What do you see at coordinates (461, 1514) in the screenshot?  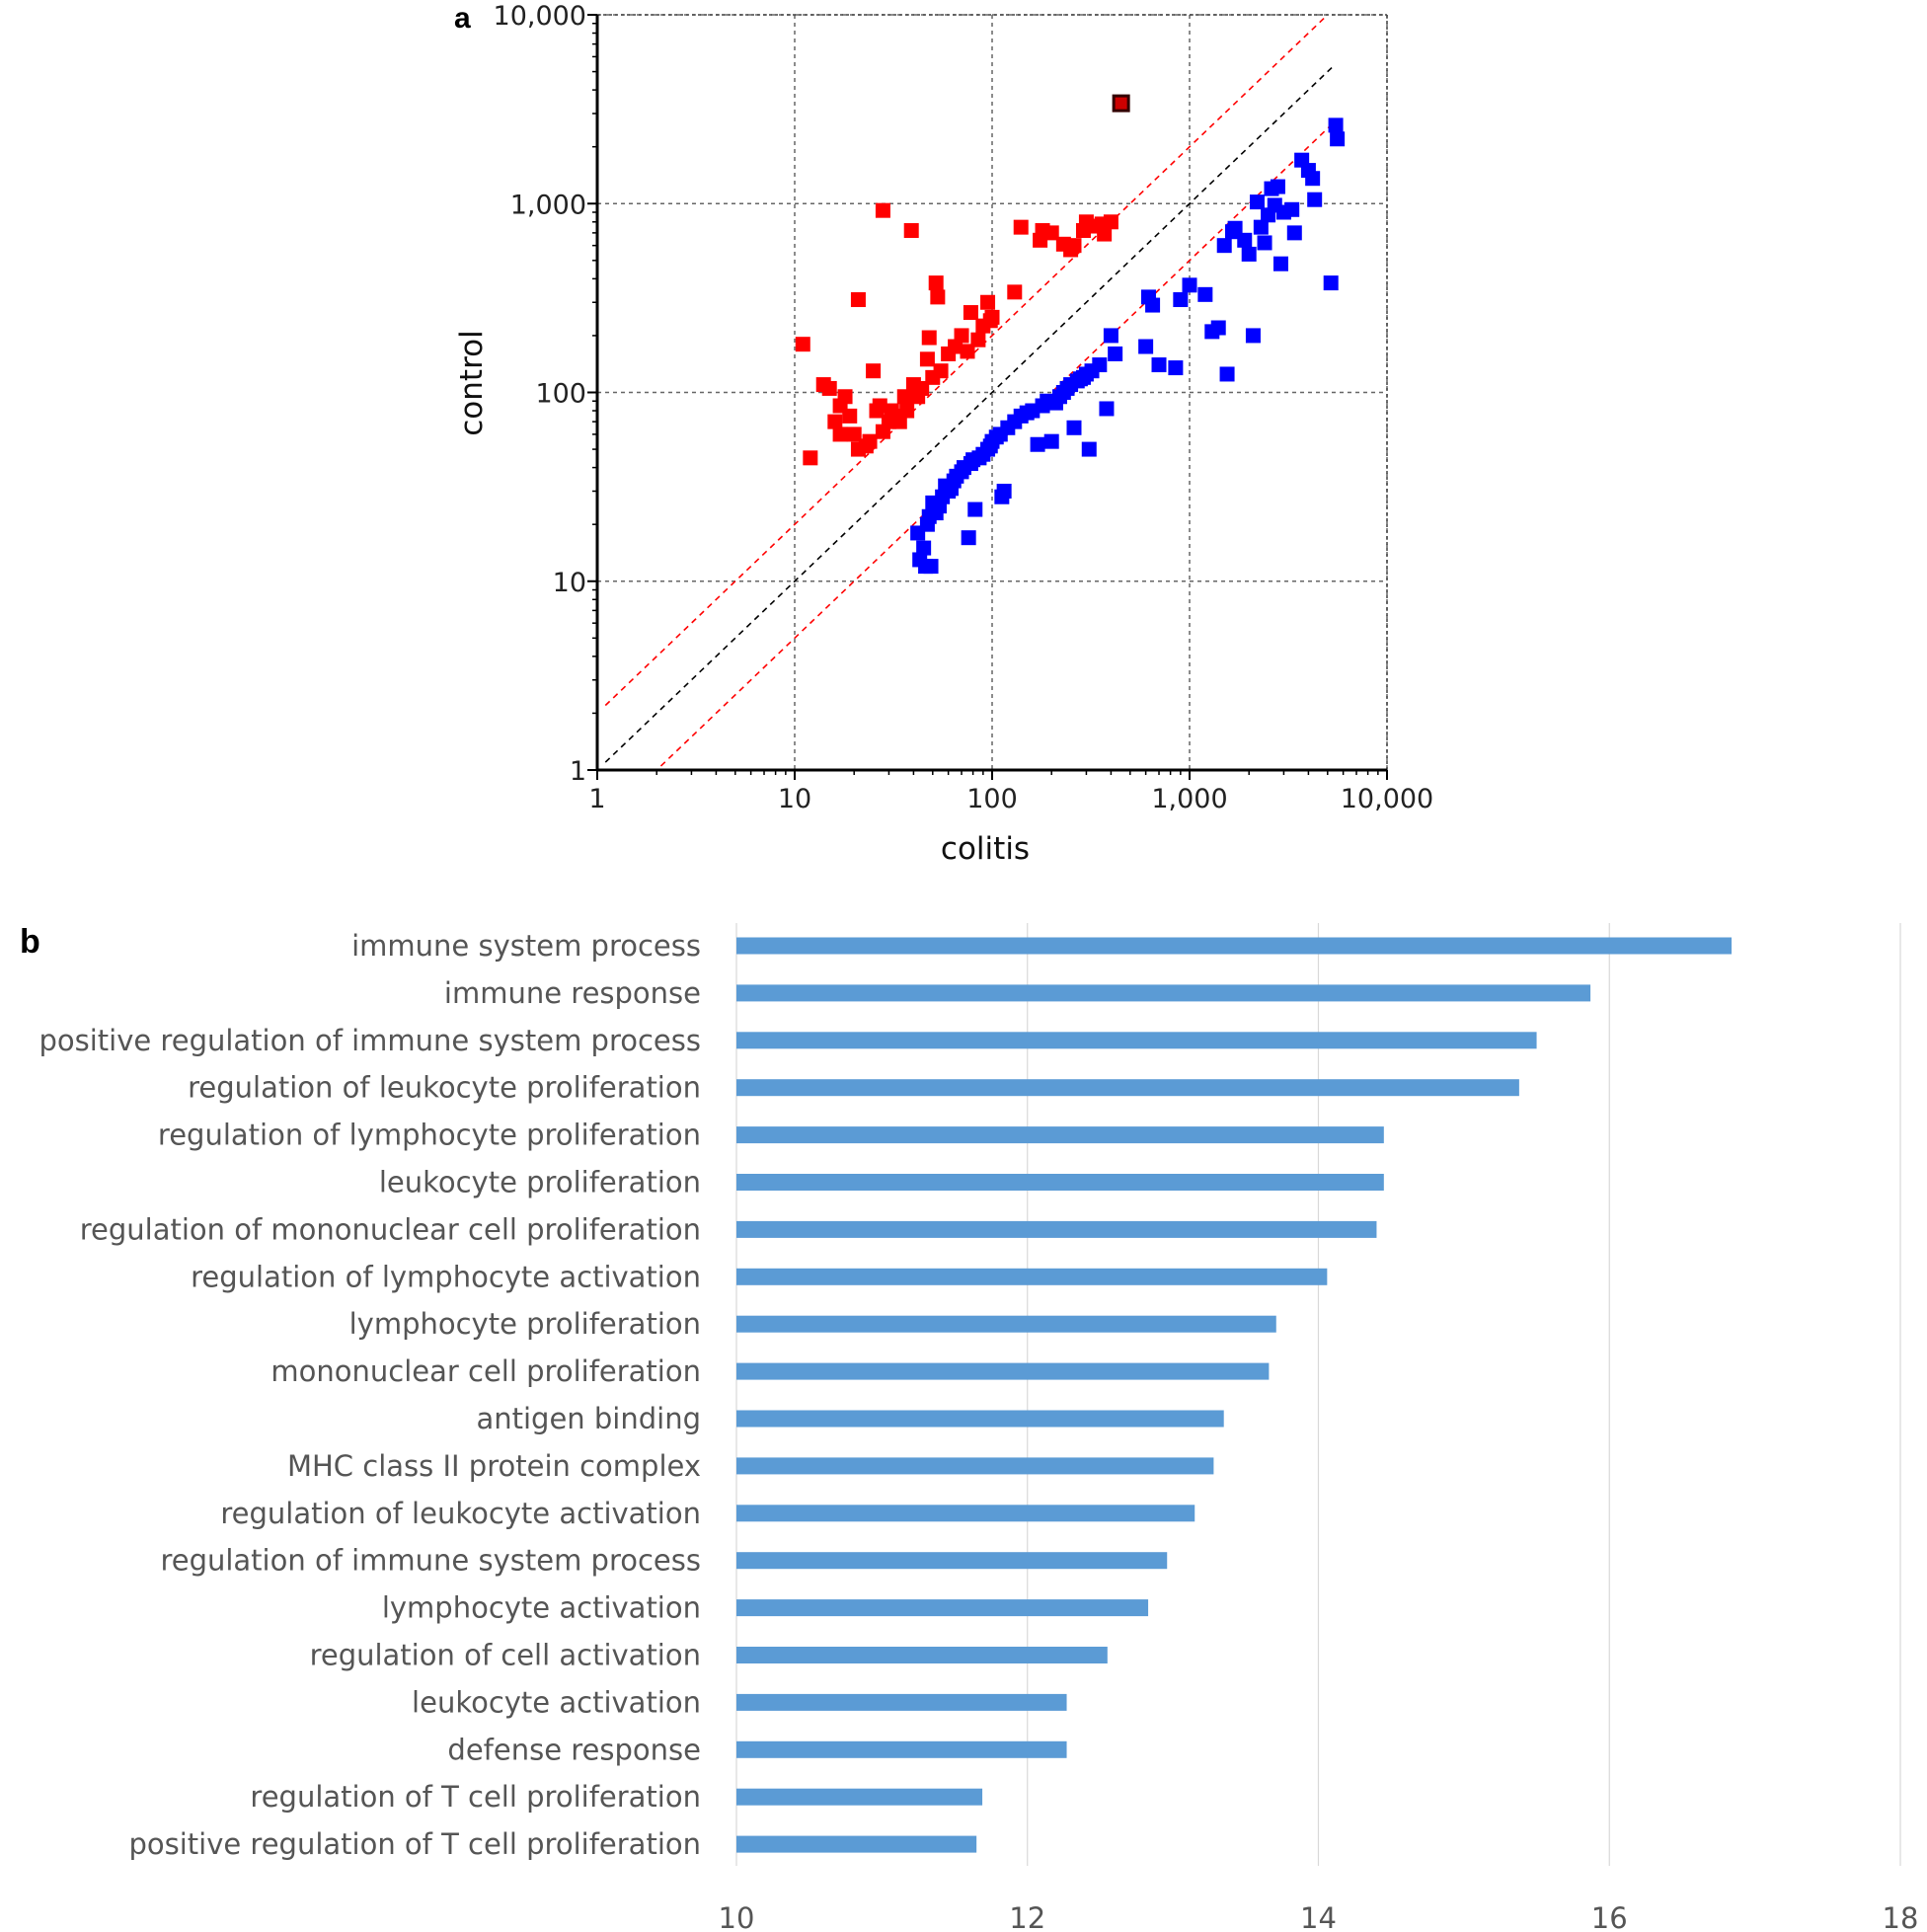 I see `bar-category-label: regulation of leukocyte activation` at bounding box center [461, 1514].